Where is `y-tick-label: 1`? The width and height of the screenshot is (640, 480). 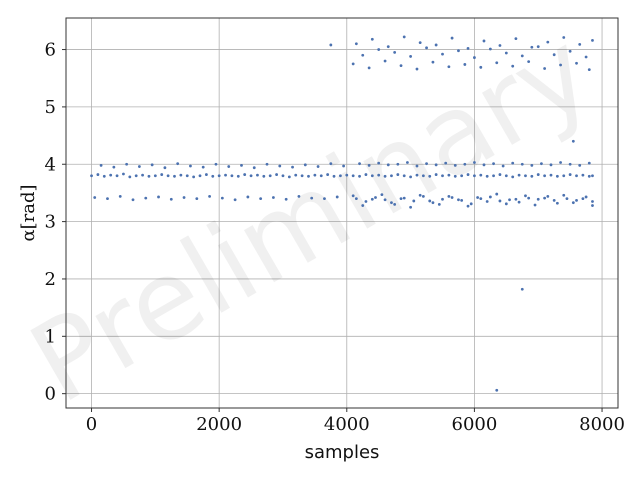
y-tick-label: 1 is located at coordinates (50, 336).